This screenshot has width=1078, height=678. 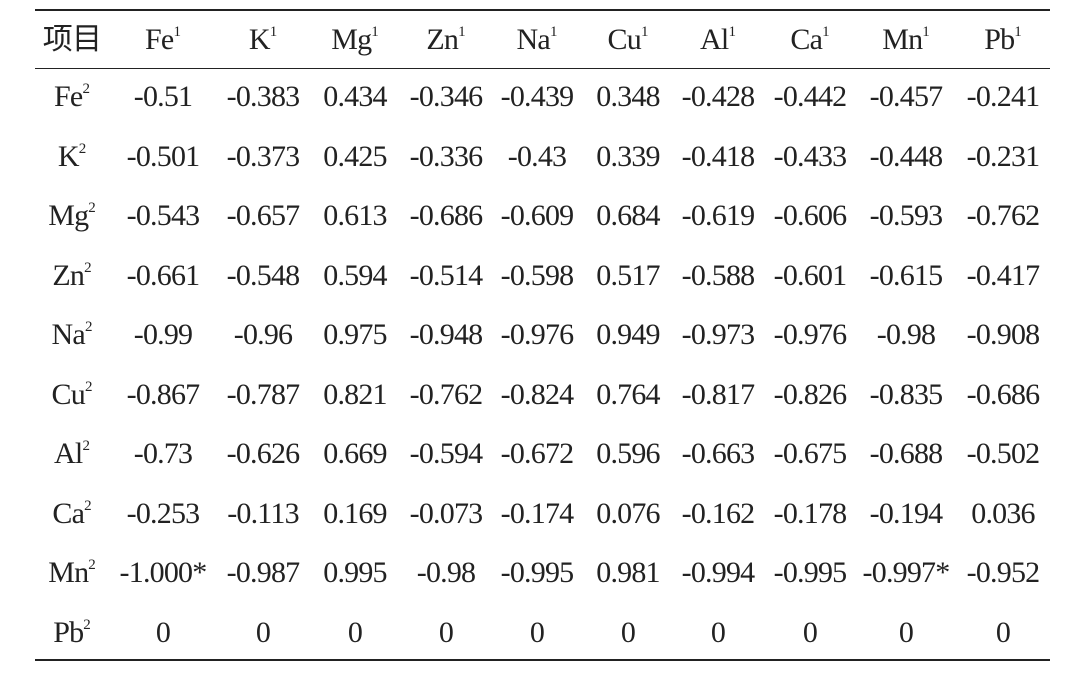 I want to click on row-label: Mn2, so click(x=72, y=573).